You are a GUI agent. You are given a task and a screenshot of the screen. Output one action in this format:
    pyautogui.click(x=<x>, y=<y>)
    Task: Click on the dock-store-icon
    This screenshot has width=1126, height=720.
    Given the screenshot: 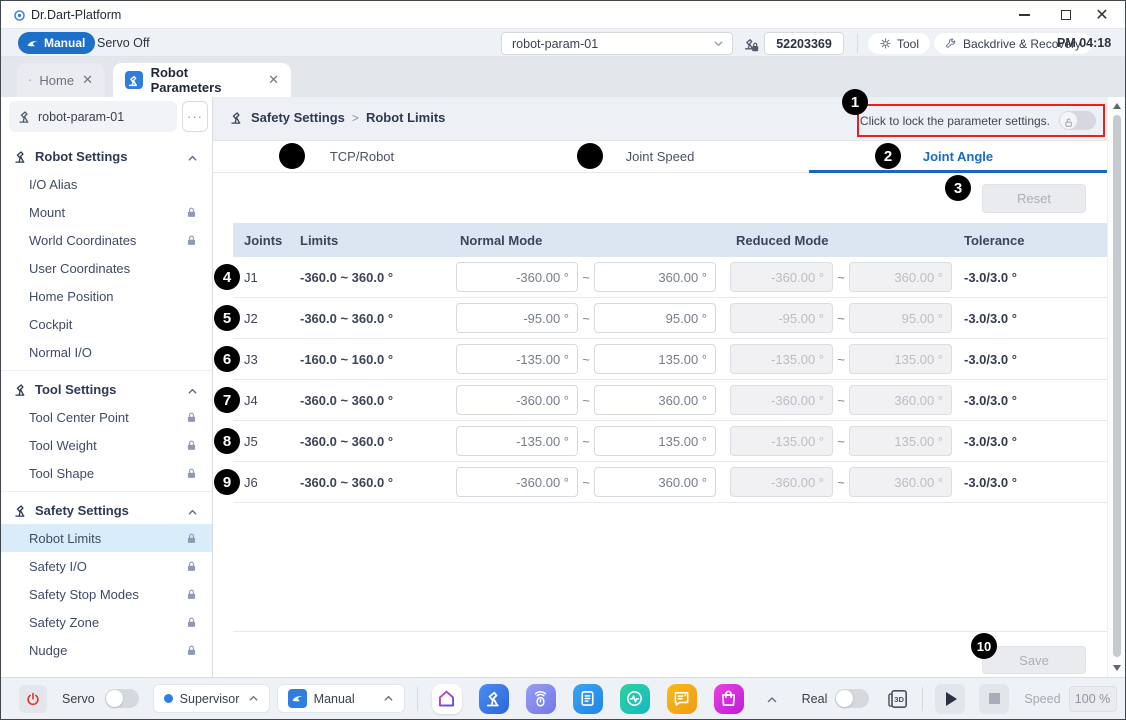 What is the action you would take?
    pyautogui.click(x=728, y=698)
    